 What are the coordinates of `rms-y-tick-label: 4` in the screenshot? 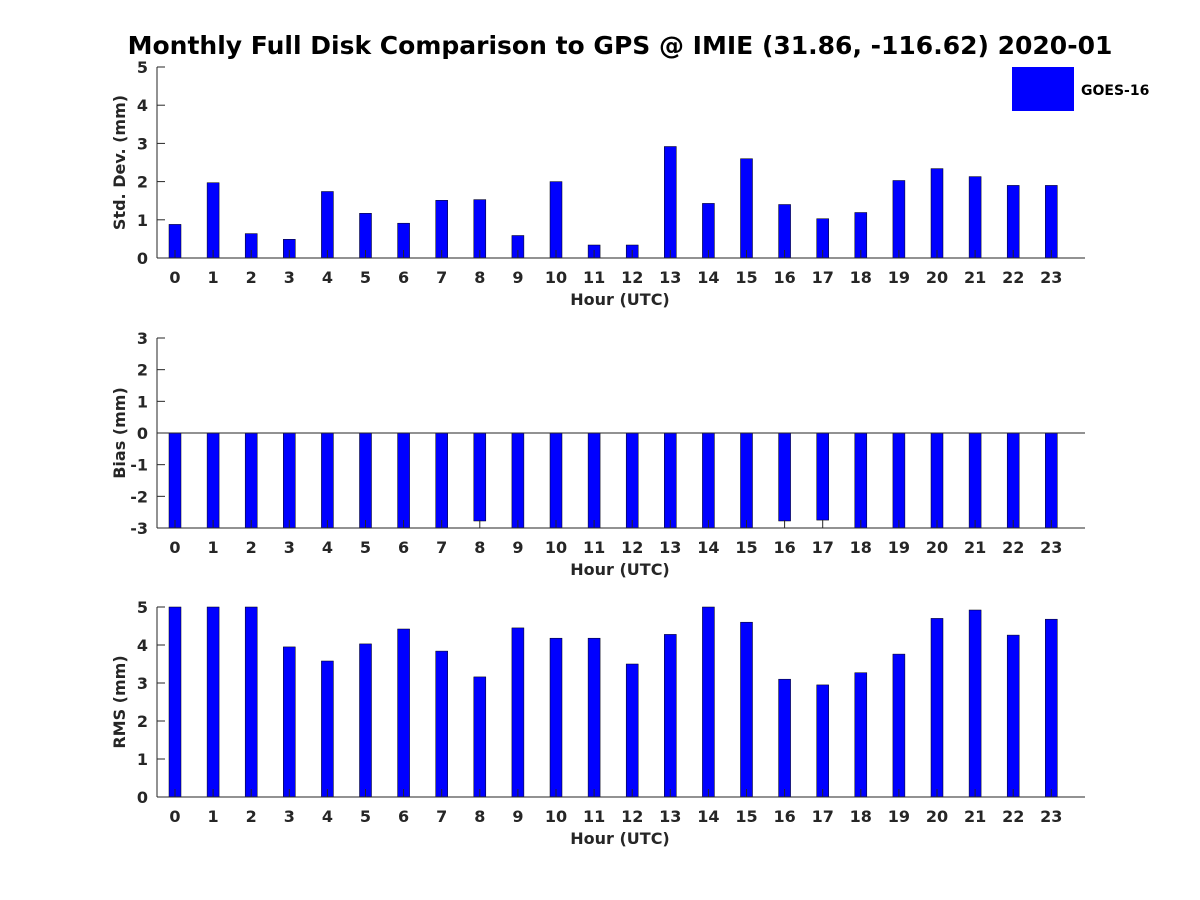 It's located at (142, 645).